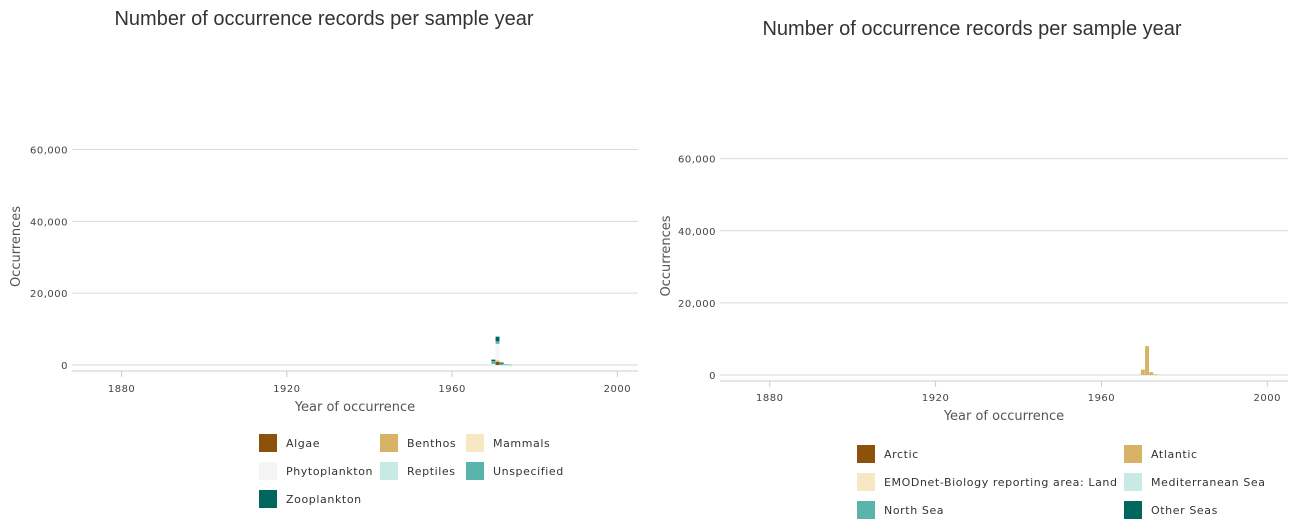 The width and height of the screenshot is (1296, 525). What do you see at coordinates (1184, 510) in the screenshot?
I see `legend-label: Other Seas` at bounding box center [1184, 510].